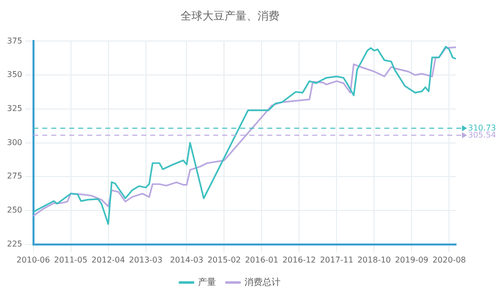 The width and height of the screenshot is (500, 297). I want to click on y-tick-label: 225, so click(14, 243).